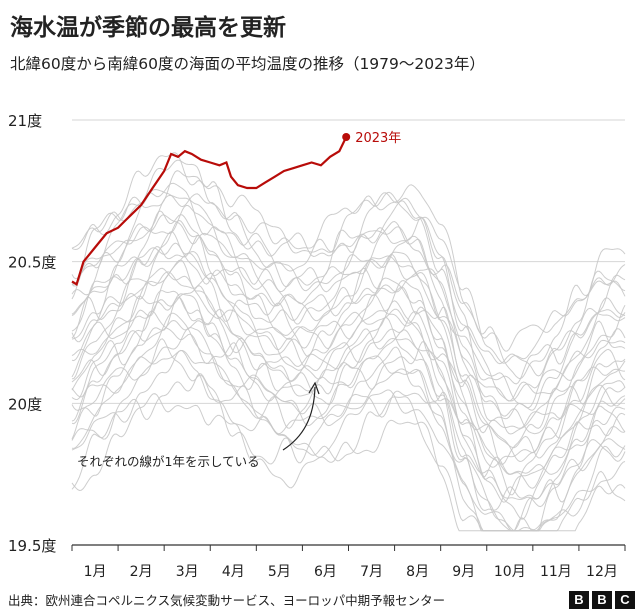 The width and height of the screenshot is (640, 613). Describe the element at coordinates (299, 418) in the screenshot. I see `annotation-arrow` at that location.